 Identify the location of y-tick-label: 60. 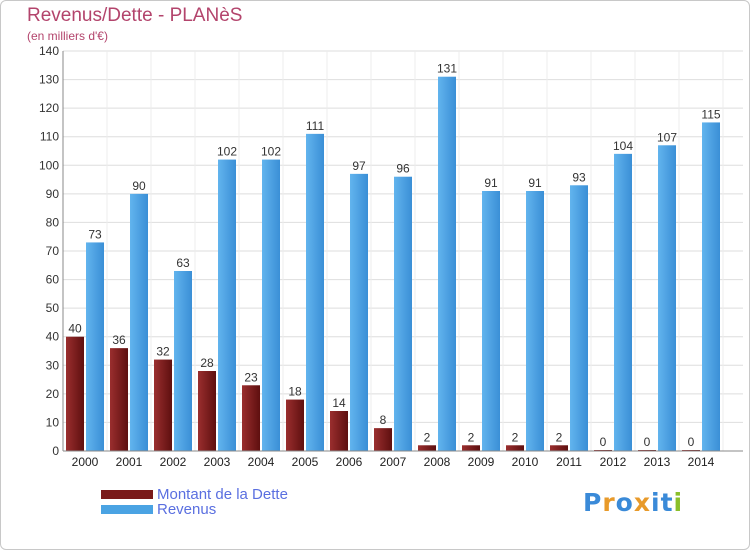
(53, 280).